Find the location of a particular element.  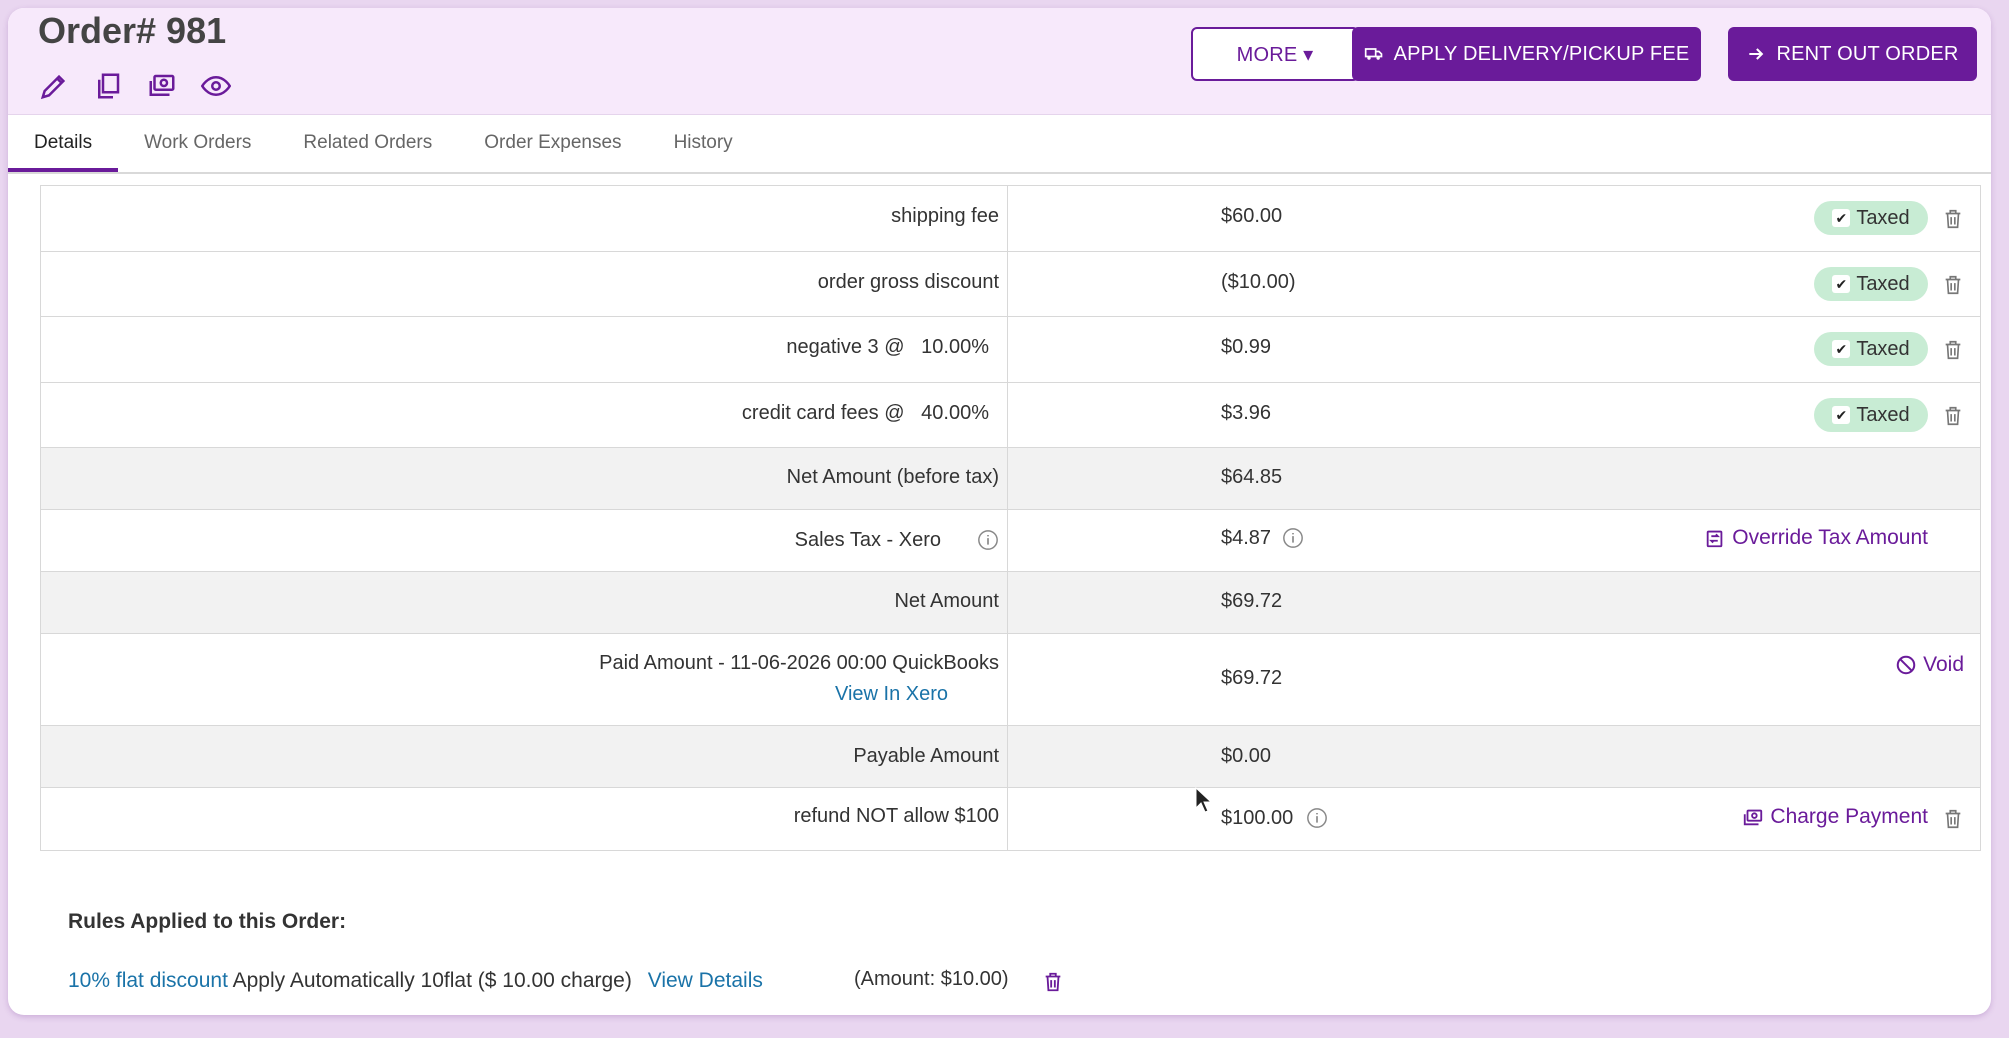

tab-order-expenses: Order Expenses is located at coordinates (553, 142).